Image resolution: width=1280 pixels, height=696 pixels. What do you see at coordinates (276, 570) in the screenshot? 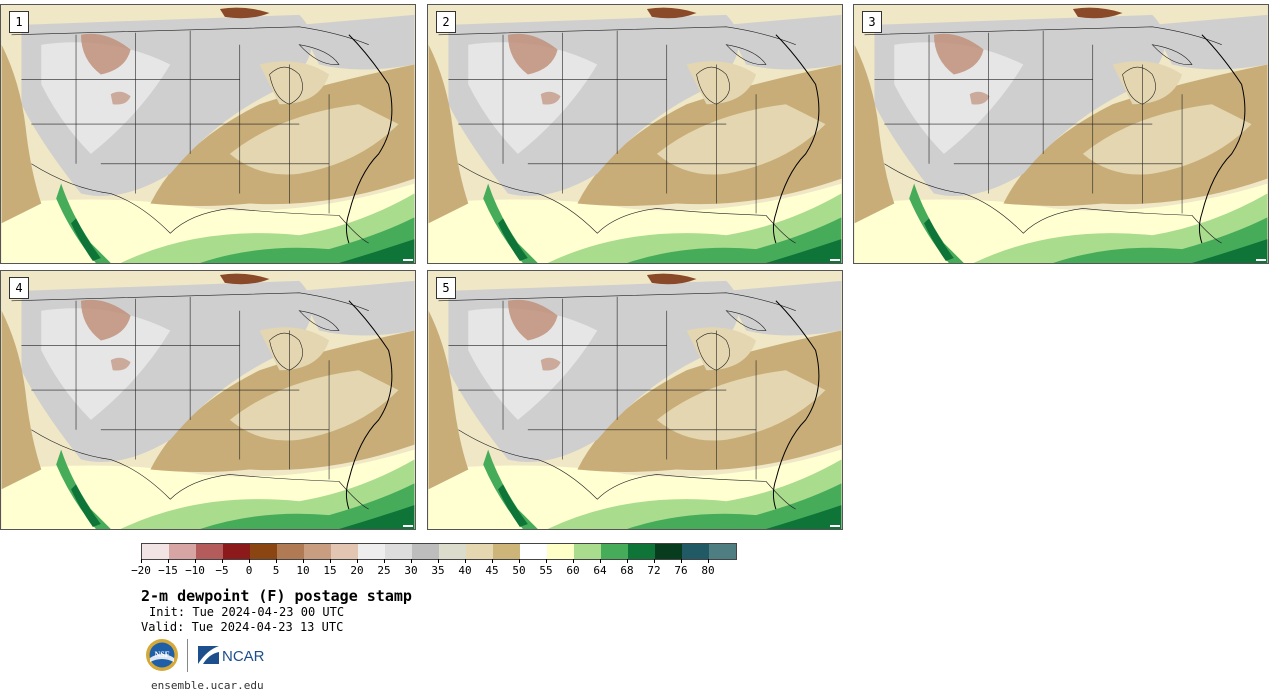
I see `colorbar-tick-label: 5` at bounding box center [276, 570].